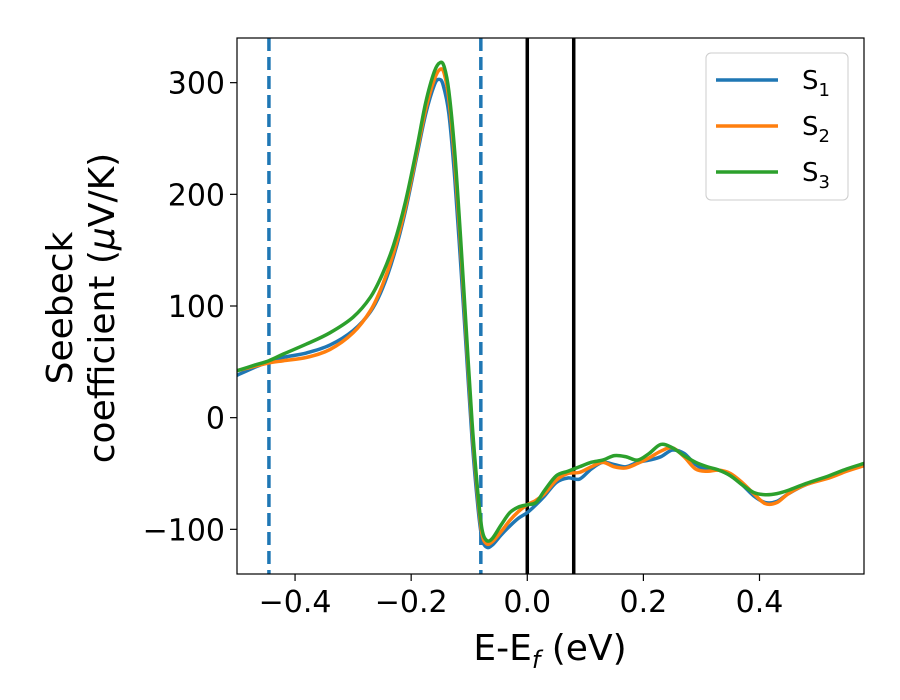 The image size is (900, 700). What do you see at coordinates (816, 129) in the screenshot?
I see `legend-label-s2: S2` at bounding box center [816, 129].